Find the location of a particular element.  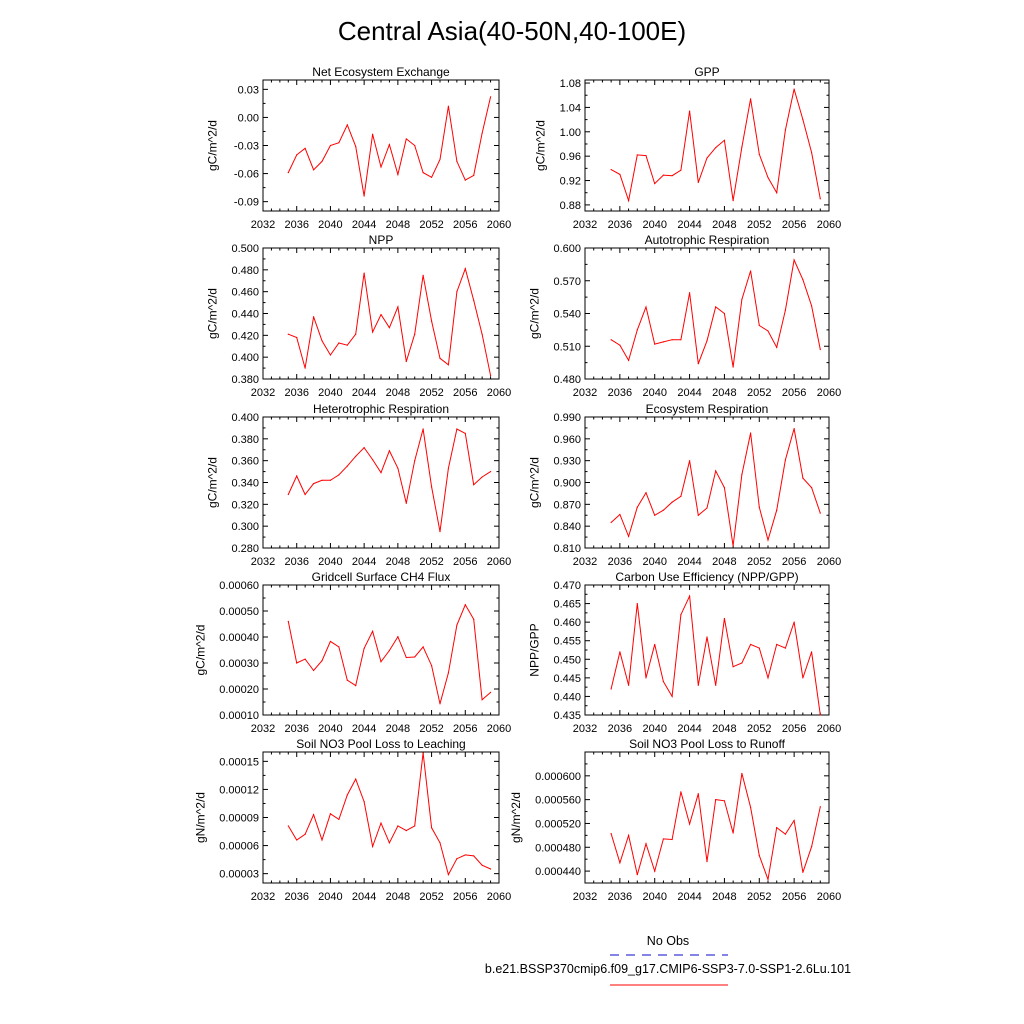

y-tick-label: 0.300 is located at coordinates (245, 527).